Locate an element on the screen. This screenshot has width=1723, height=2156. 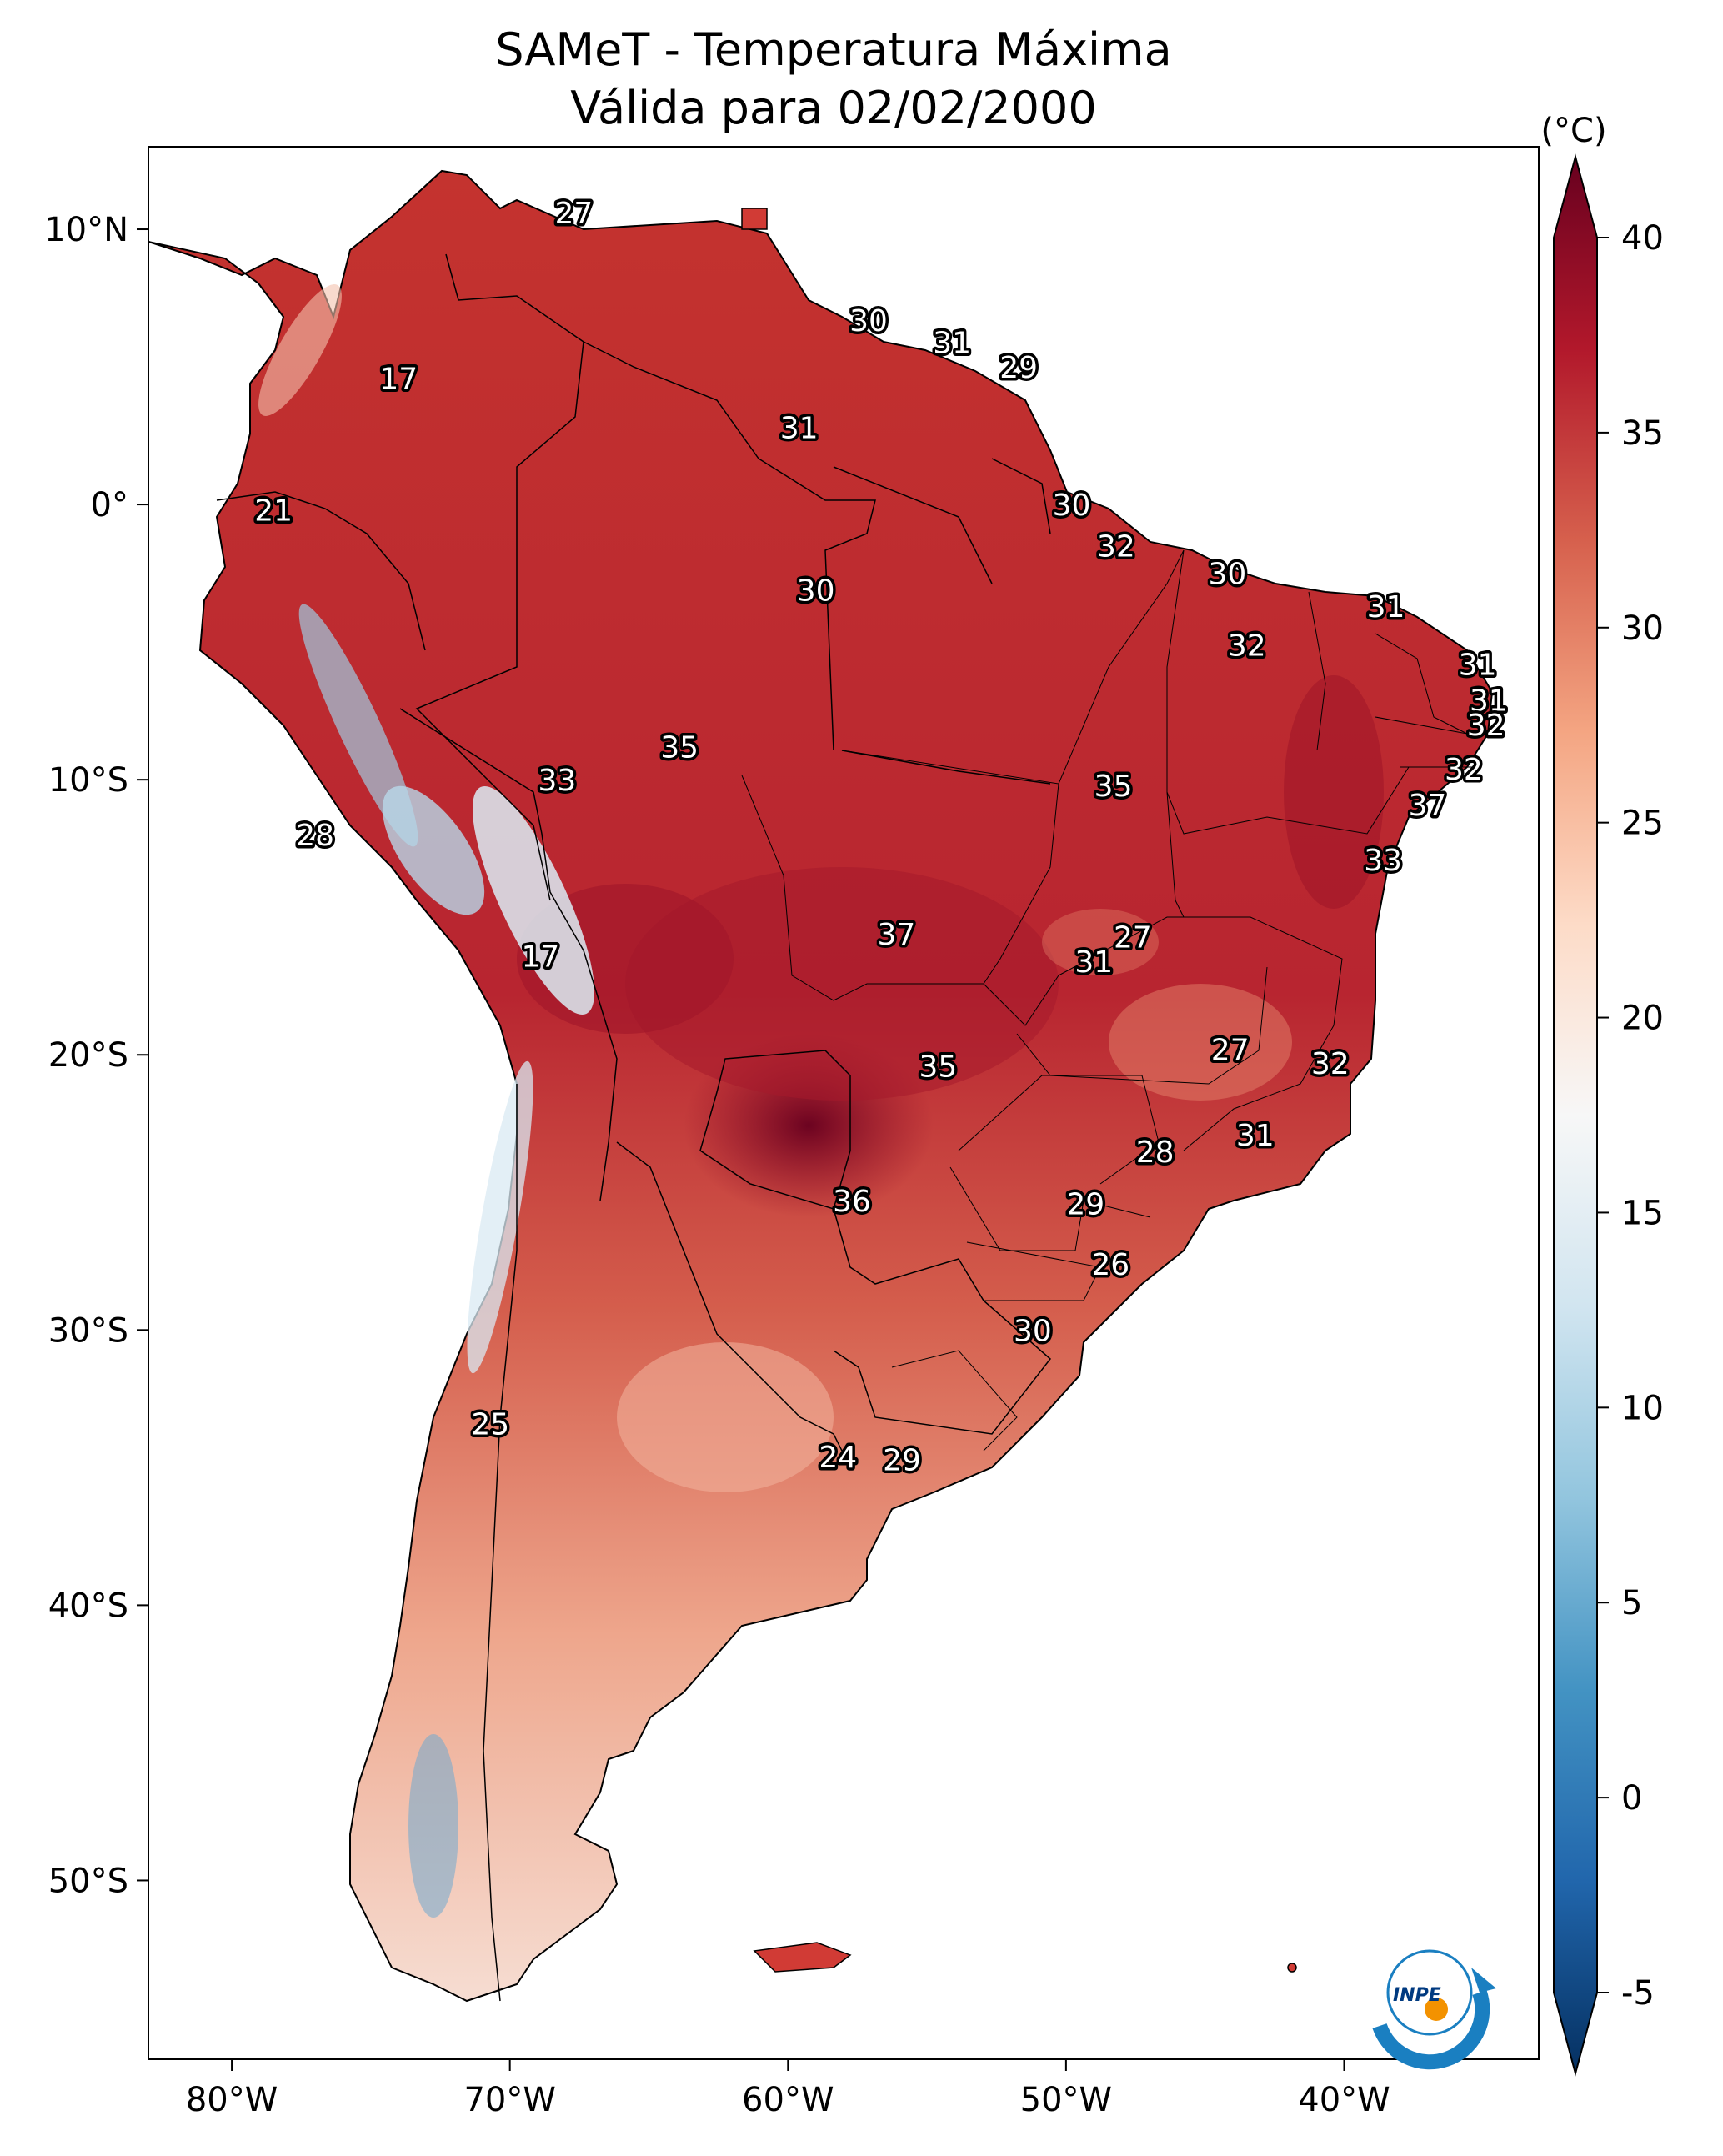
x-tick-label: 60°W is located at coordinates (788, 2100).